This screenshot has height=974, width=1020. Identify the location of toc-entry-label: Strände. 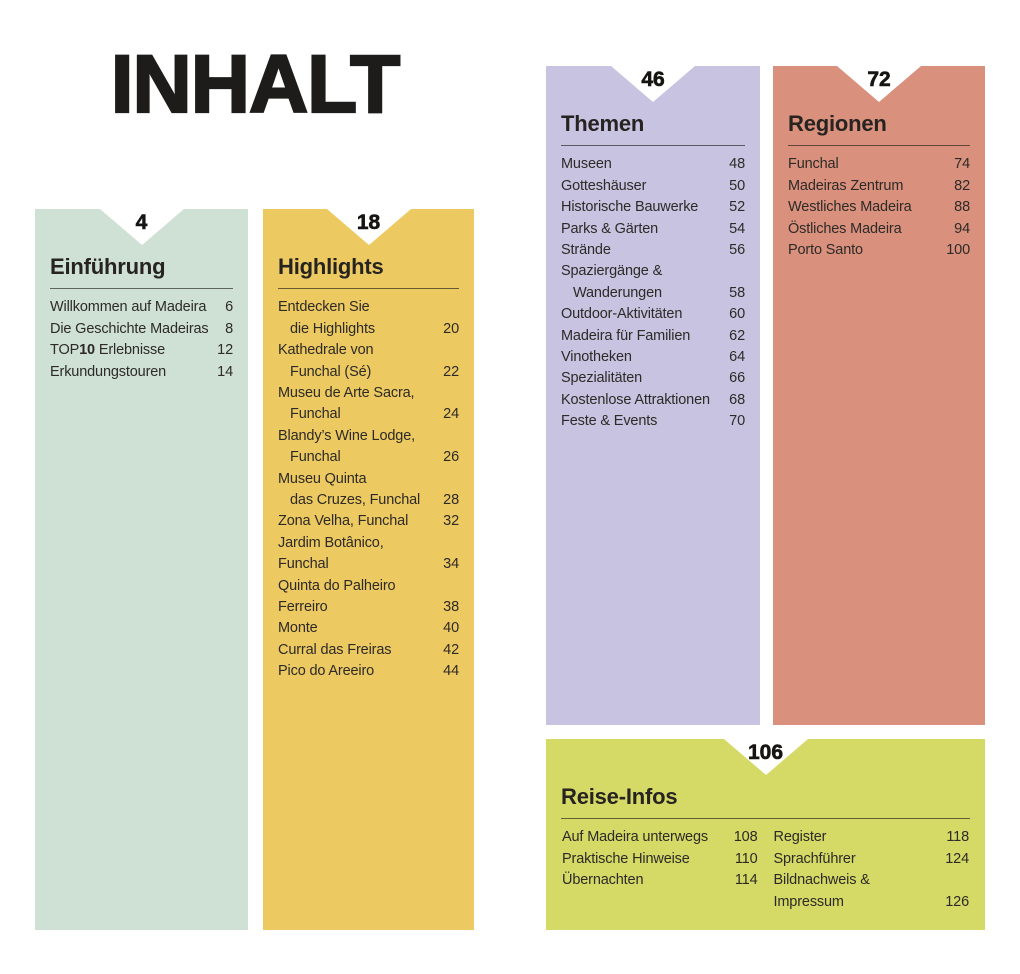
(586, 249).